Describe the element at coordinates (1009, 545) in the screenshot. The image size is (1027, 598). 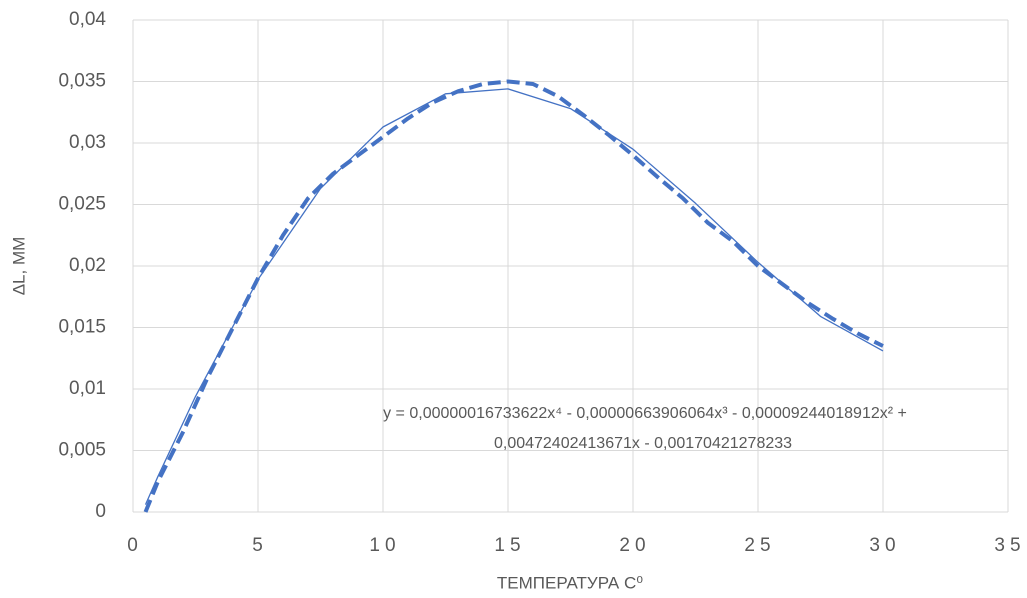
I see `x-tick-label: 35` at that location.